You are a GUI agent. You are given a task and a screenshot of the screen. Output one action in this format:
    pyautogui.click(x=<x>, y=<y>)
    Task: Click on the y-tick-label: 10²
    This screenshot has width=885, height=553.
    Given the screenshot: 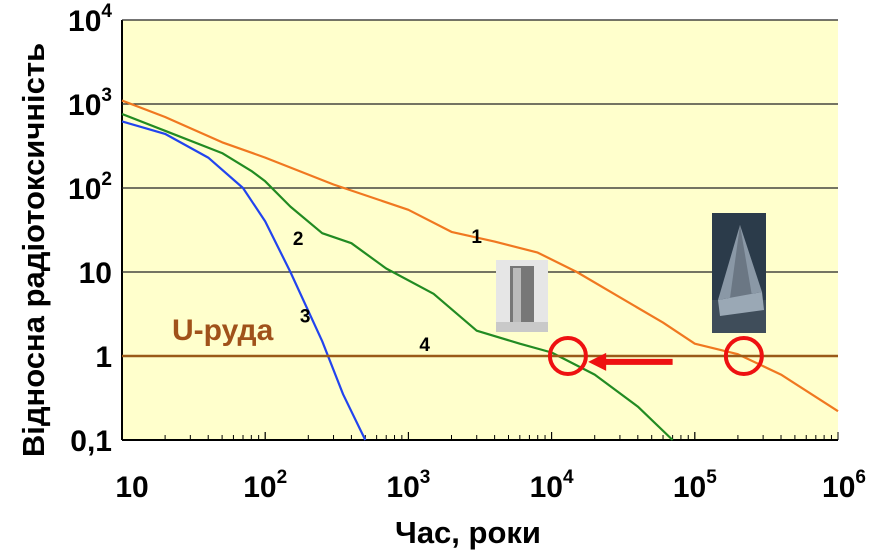 What is the action you would take?
    pyautogui.click(x=90, y=187)
    